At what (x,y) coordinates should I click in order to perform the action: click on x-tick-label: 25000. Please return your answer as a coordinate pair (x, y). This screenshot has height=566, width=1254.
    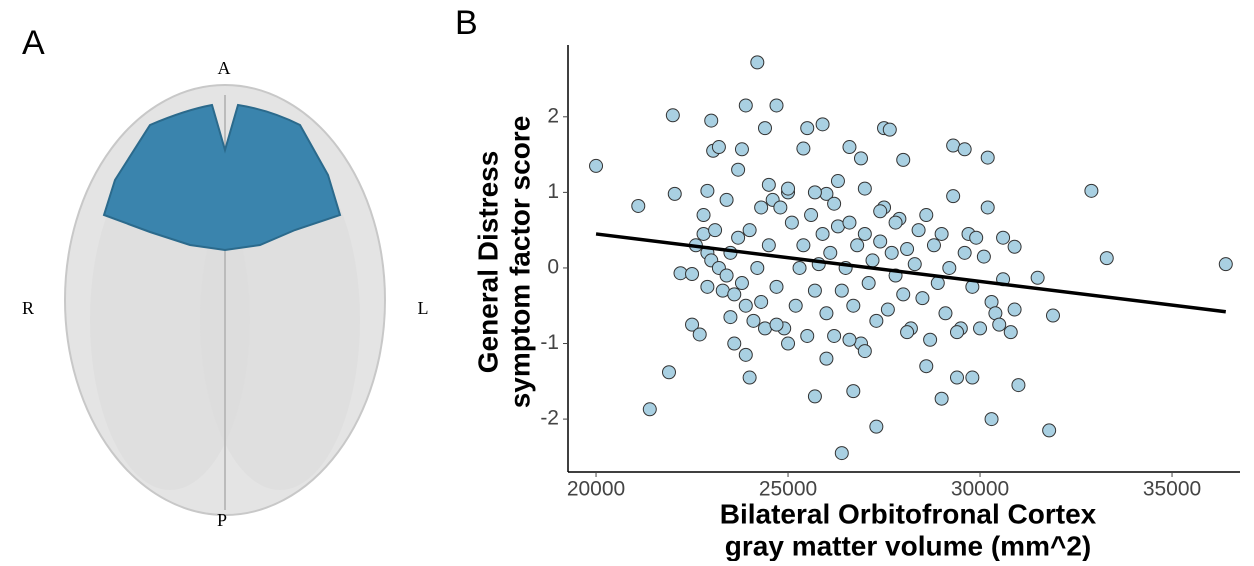
    Looking at the image, I should click on (788, 489).